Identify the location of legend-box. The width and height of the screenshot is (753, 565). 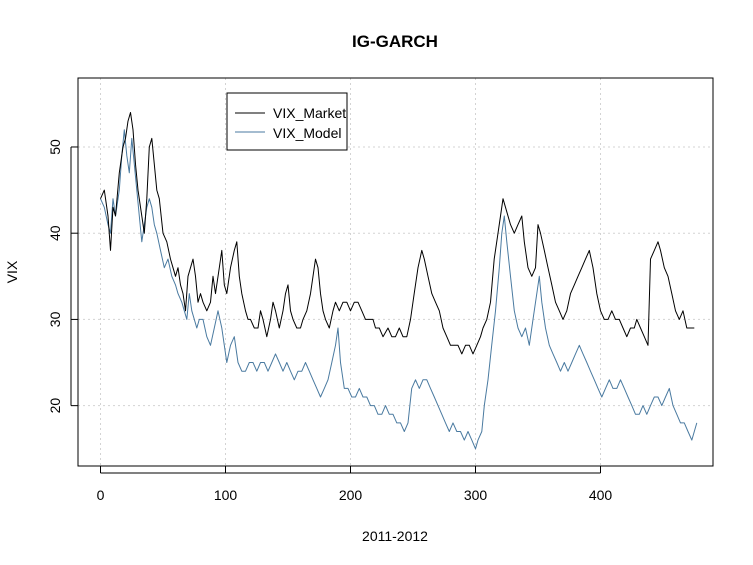
(287, 121).